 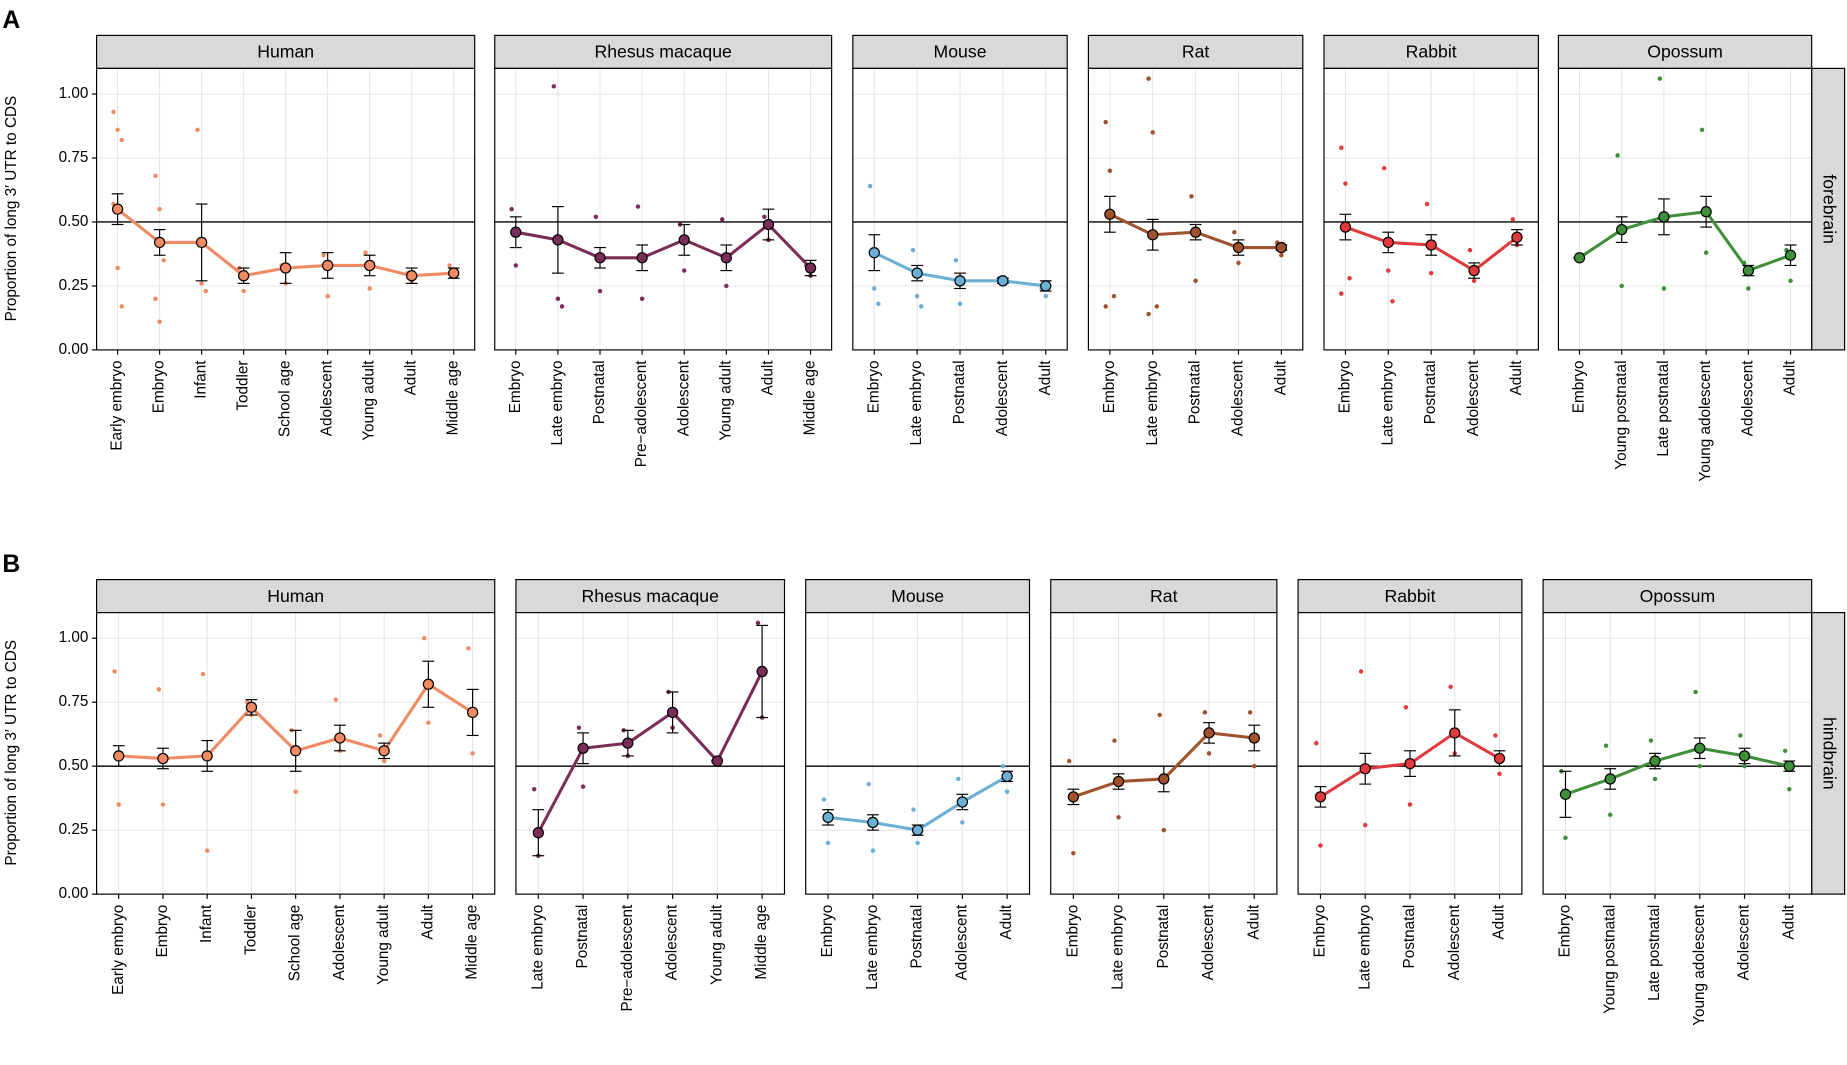 What do you see at coordinates (11, 209) in the screenshot?
I see `y-axis-label: Proportion of long 3′ UTR to CDS` at bounding box center [11, 209].